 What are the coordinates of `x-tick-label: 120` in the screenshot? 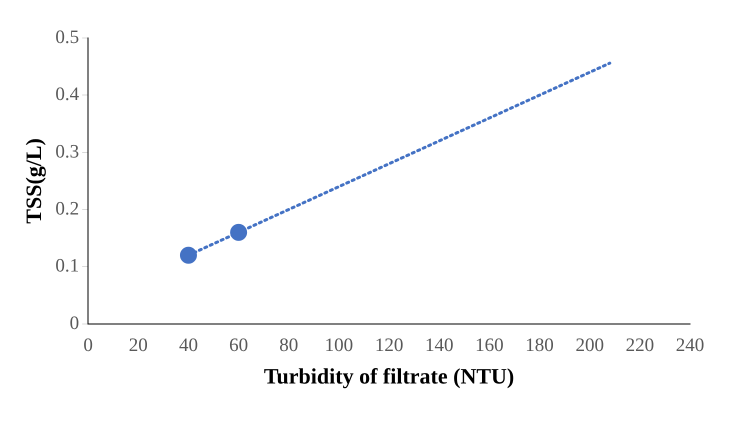 It's located at (389, 345).